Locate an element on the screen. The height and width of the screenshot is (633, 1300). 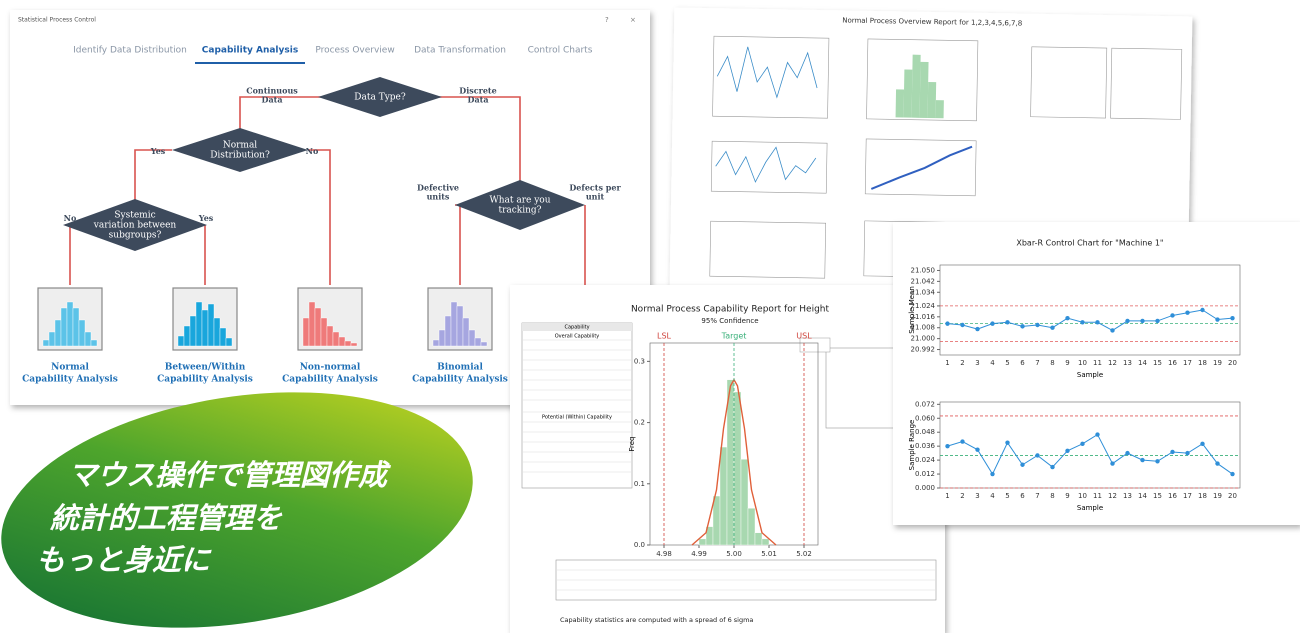
table-header: Potential (Within) Capability is located at coordinates (577, 418).